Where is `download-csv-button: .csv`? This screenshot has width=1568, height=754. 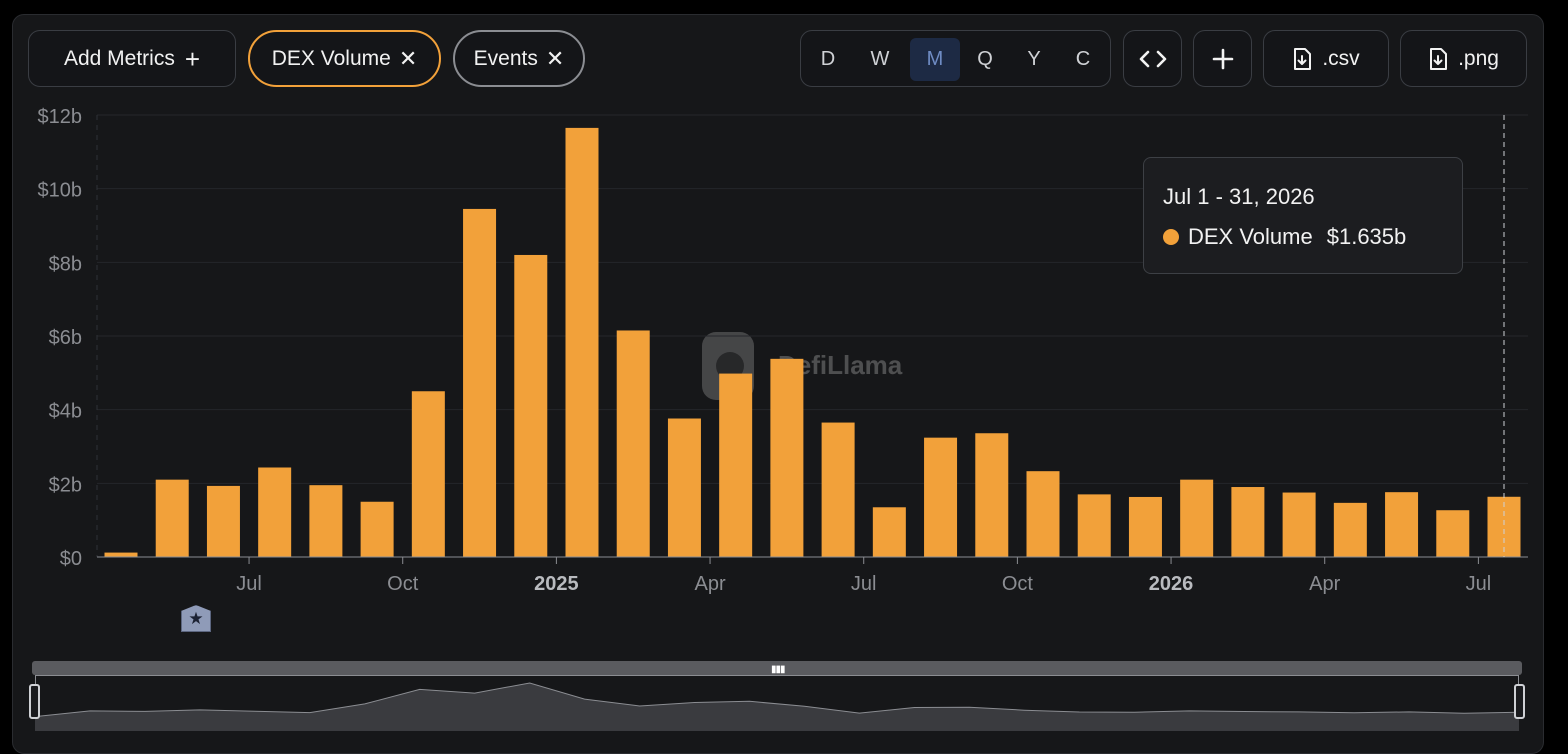
download-csv-button: .csv is located at coordinates (1326, 58).